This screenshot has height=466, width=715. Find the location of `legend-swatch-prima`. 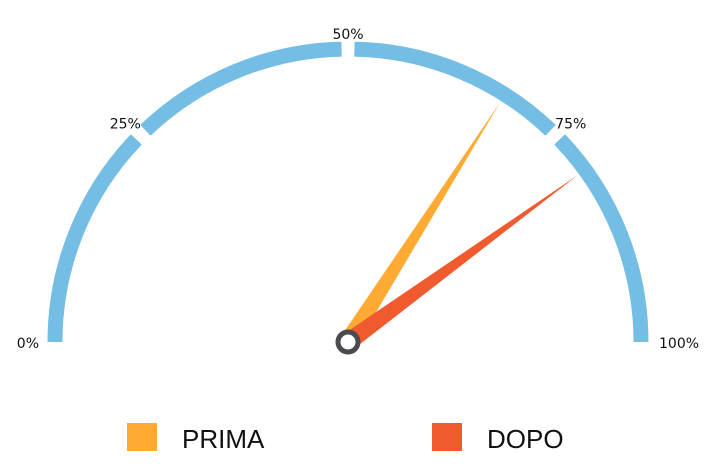

legend-swatch-prima is located at coordinates (142, 437).